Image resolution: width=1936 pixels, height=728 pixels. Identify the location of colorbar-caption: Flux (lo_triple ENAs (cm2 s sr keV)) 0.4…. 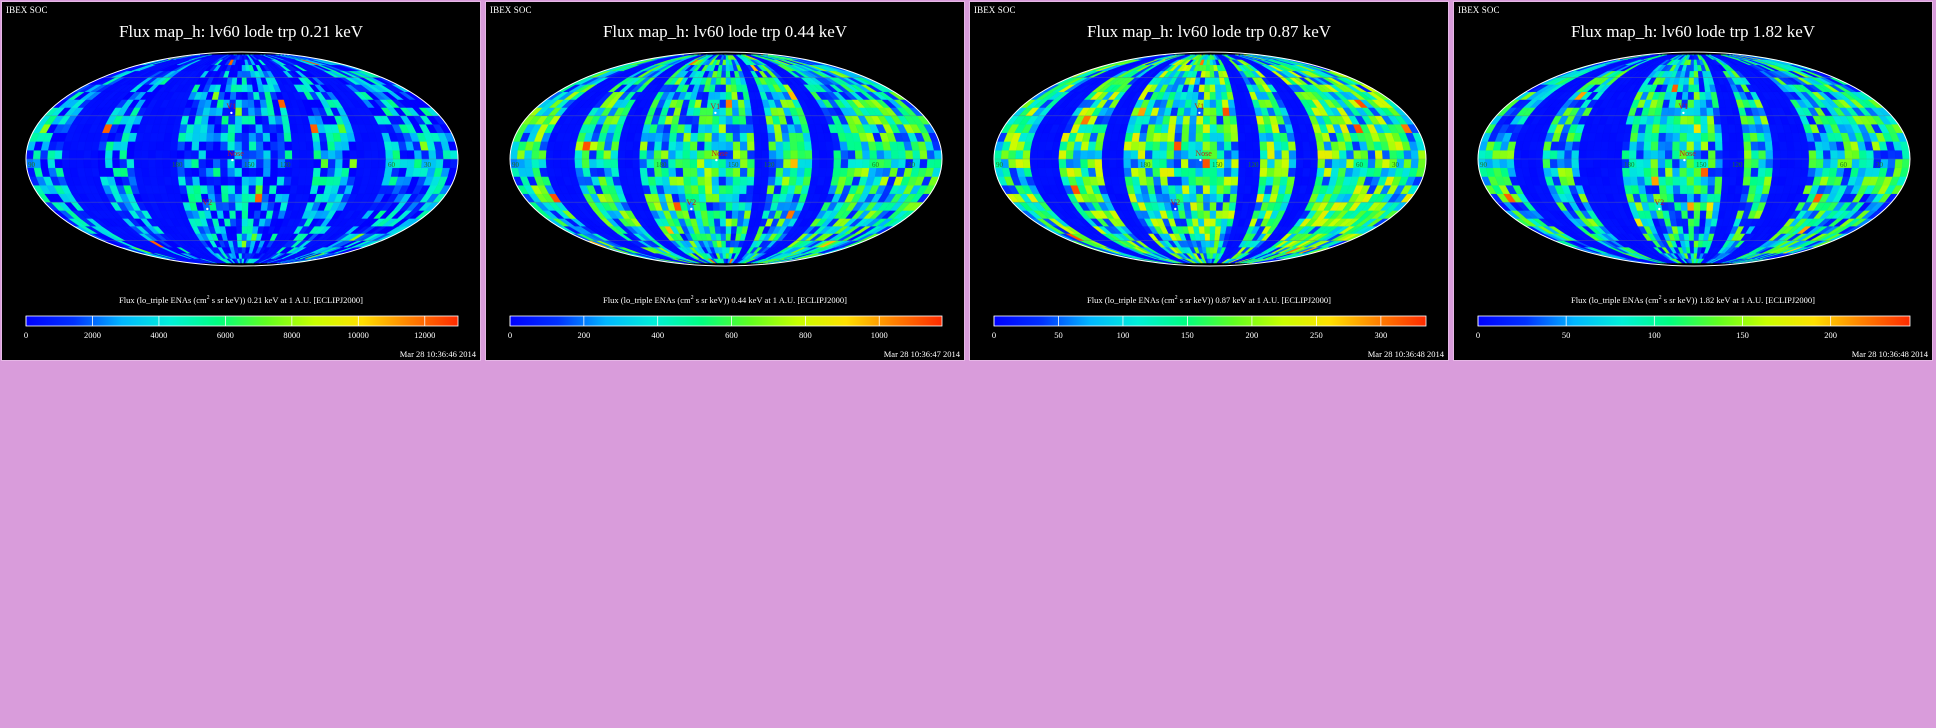
(725, 300).